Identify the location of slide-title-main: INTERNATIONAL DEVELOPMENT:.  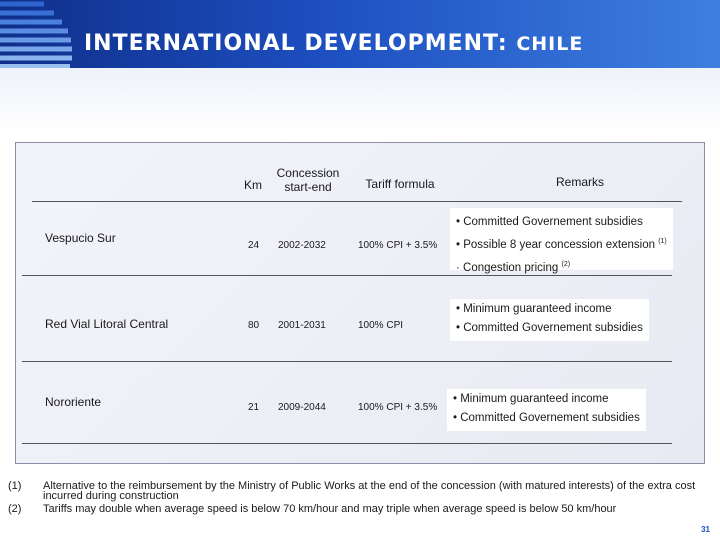
(296, 43).